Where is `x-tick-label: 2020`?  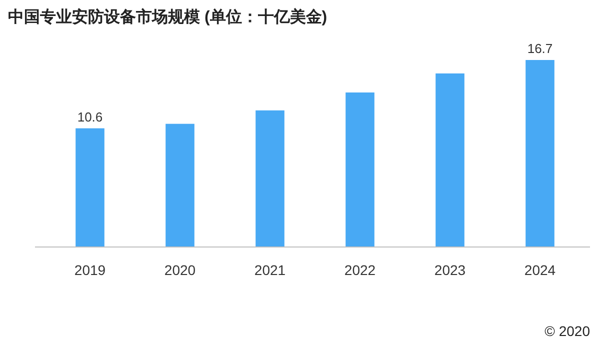 x-tick-label: 2020 is located at coordinates (180, 270).